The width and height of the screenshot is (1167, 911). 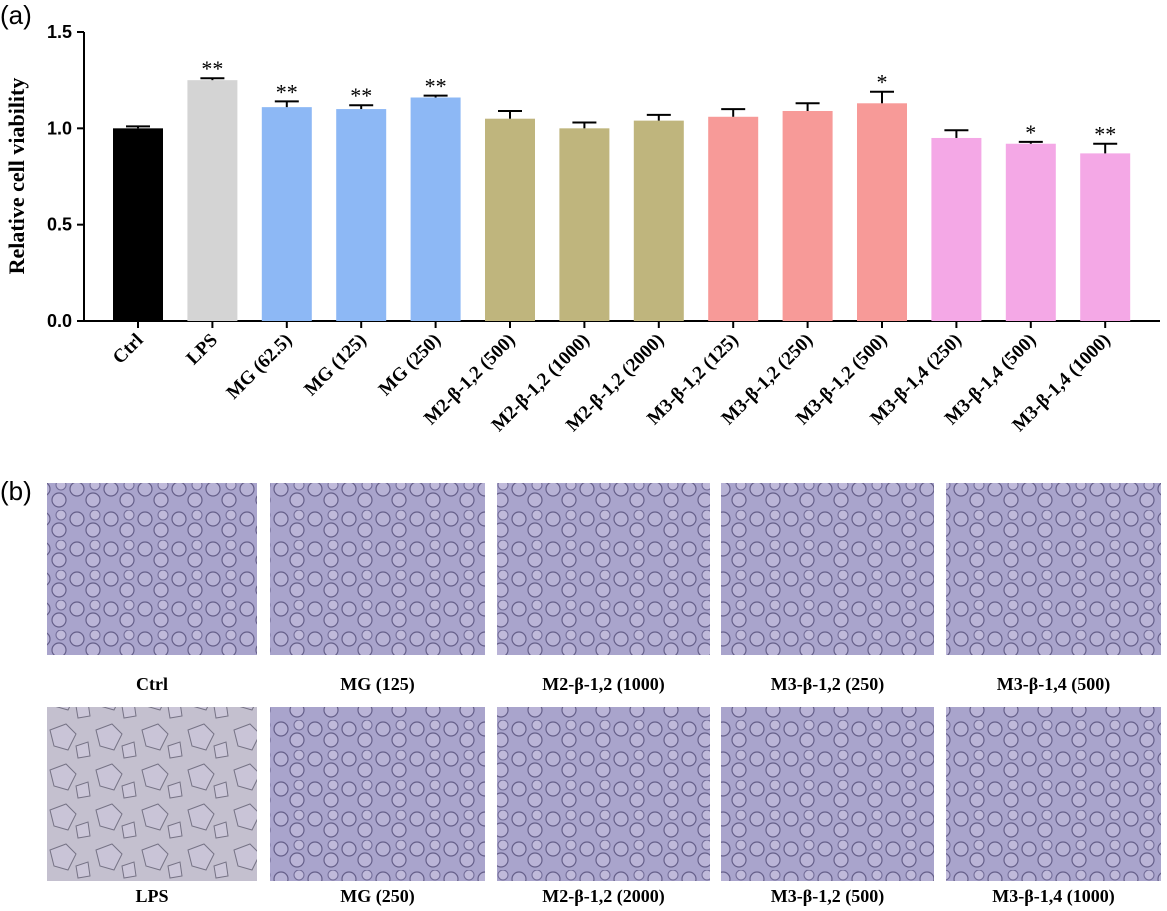 I want to click on panel-b-label: (b), so click(x=16, y=491).